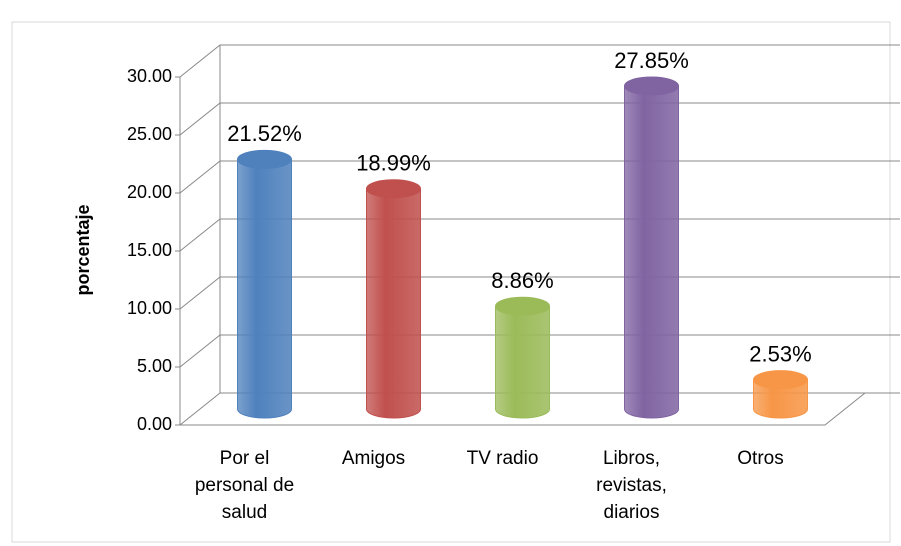 This screenshot has height=546, width=901. What do you see at coordinates (83, 249) in the screenshot?
I see `y-axis-label: porcentaje` at bounding box center [83, 249].